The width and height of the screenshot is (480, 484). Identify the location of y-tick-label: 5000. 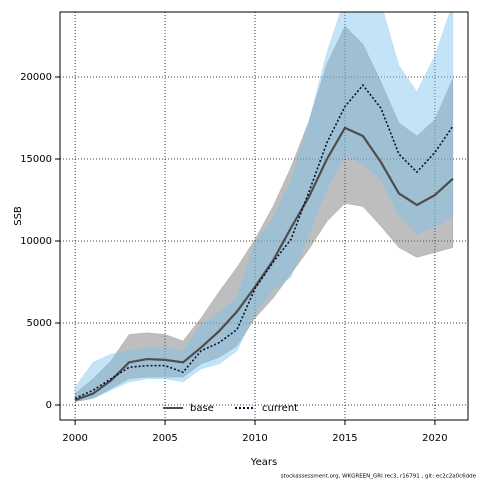
(39, 323).